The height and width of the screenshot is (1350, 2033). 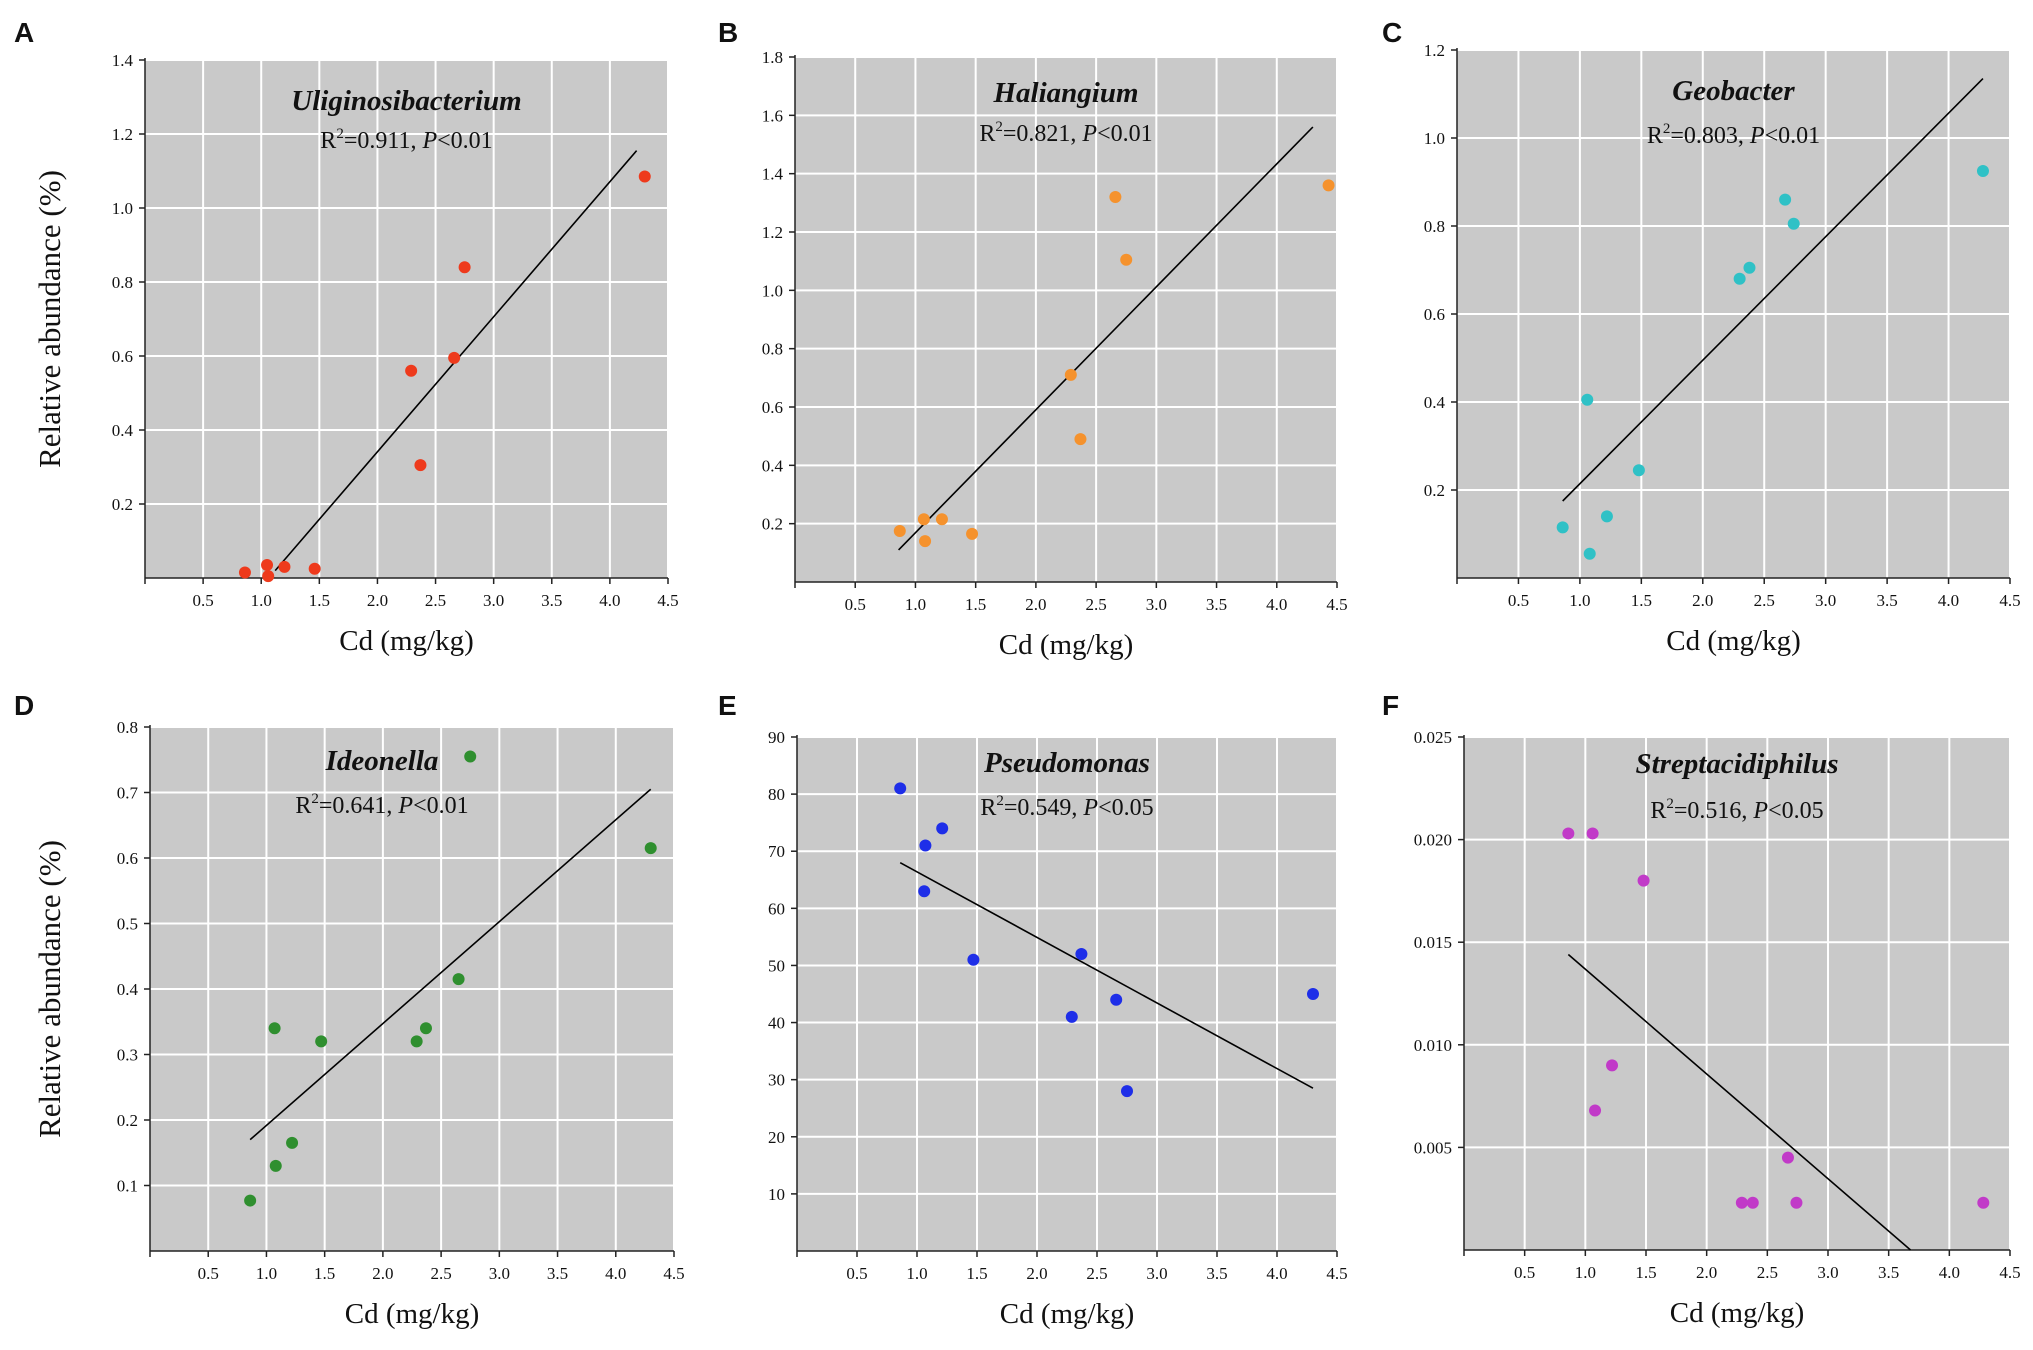 What do you see at coordinates (127, 1055) in the screenshot?
I see `y-tick-label: 0.3` at bounding box center [127, 1055].